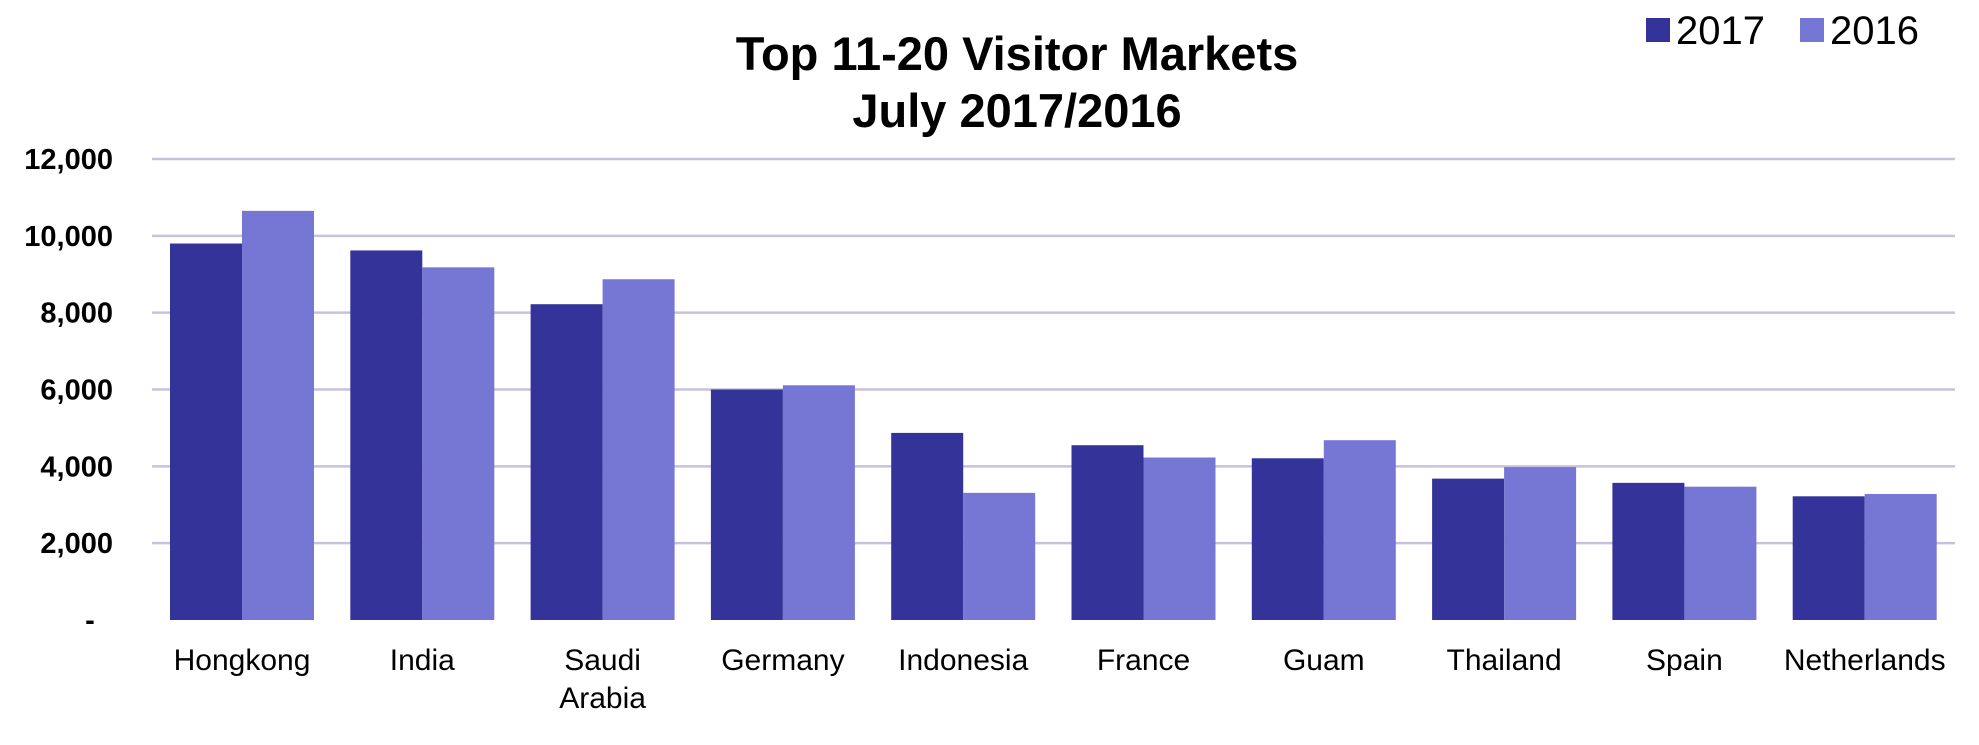 Image resolution: width=1979 pixels, height=745 pixels. Describe the element at coordinates (602, 660) in the screenshot. I see `x-tick-label: Saudi` at that location.